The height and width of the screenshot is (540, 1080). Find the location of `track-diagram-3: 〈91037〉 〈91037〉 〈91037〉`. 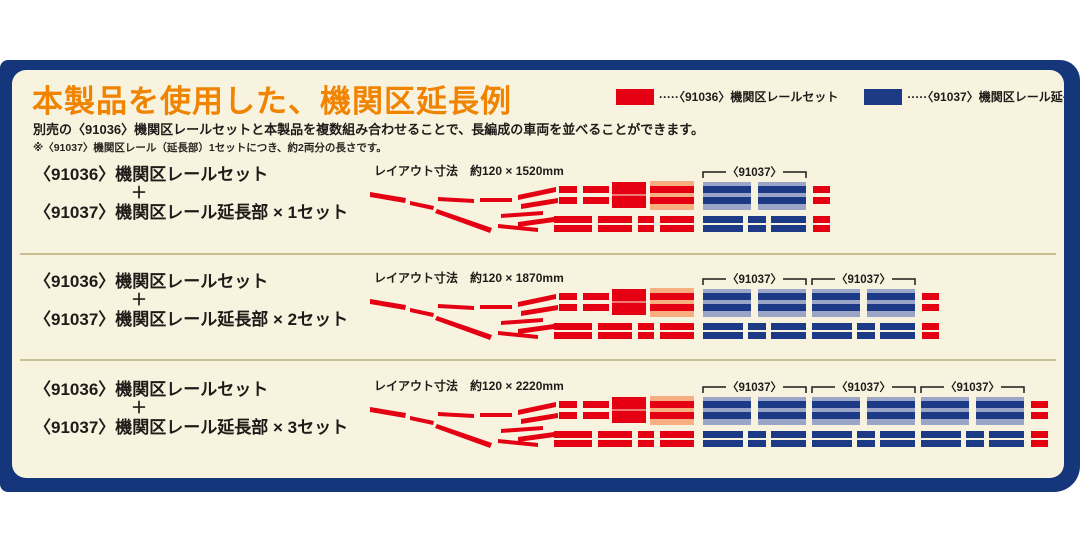

track-diagram-3: 〈91037〉 〈91037〉 〈91037〉 is located at coordinates (709, 414).